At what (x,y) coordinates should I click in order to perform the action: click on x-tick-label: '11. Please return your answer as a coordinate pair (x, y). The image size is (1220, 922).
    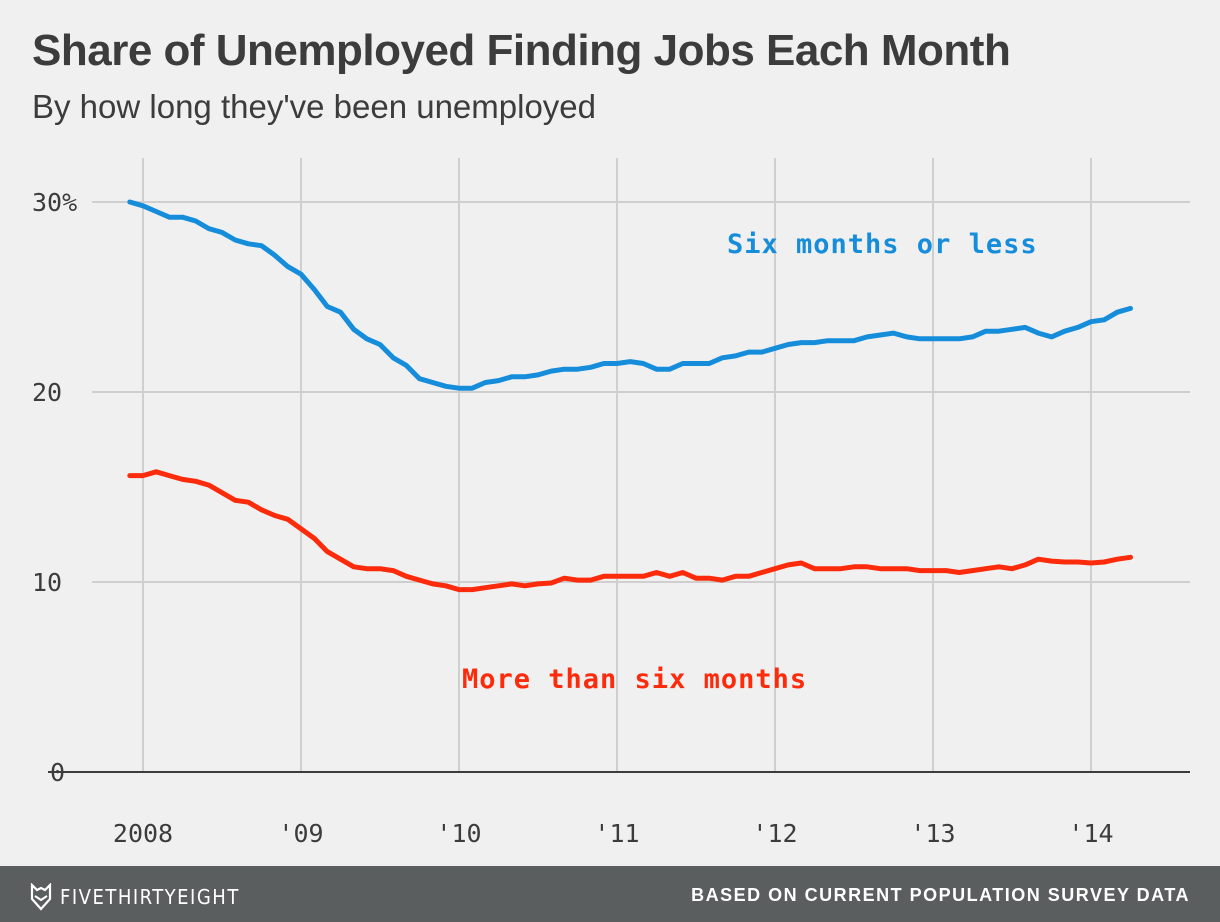
    Looking at the image, I should click on (616, 833).